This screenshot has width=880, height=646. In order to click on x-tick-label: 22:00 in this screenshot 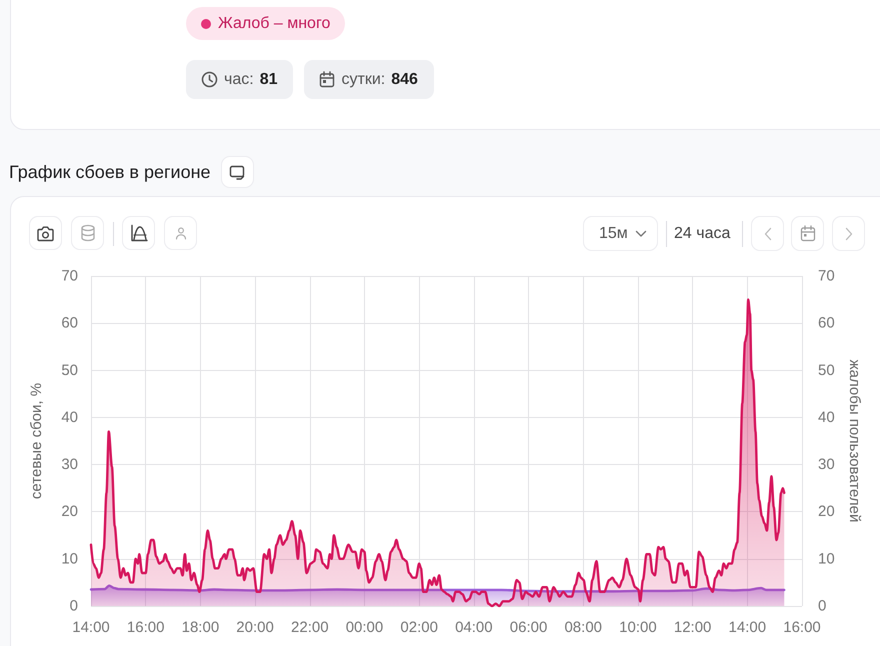, I will do `click(309, 627)`.